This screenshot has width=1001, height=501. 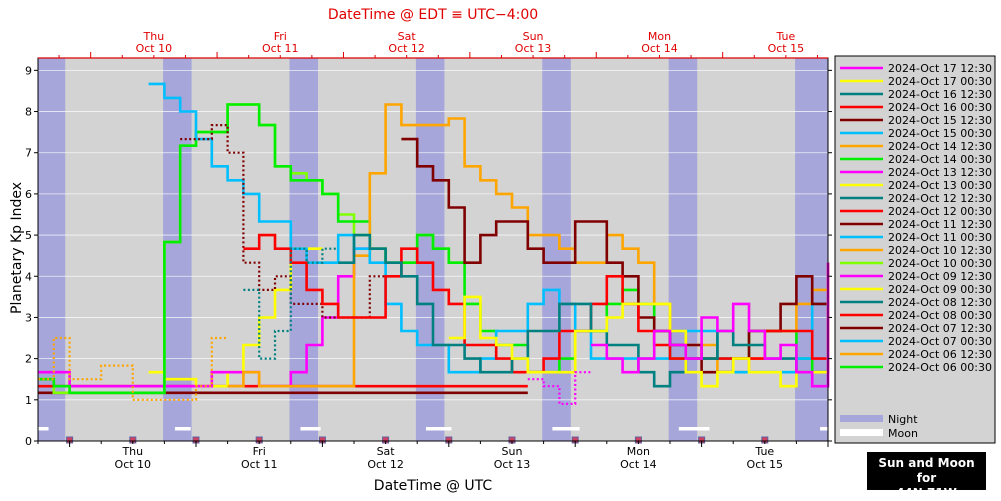 I want to click on legend-entry-label: 2024-Oct 14 12:30, so click(x=940, y=146).